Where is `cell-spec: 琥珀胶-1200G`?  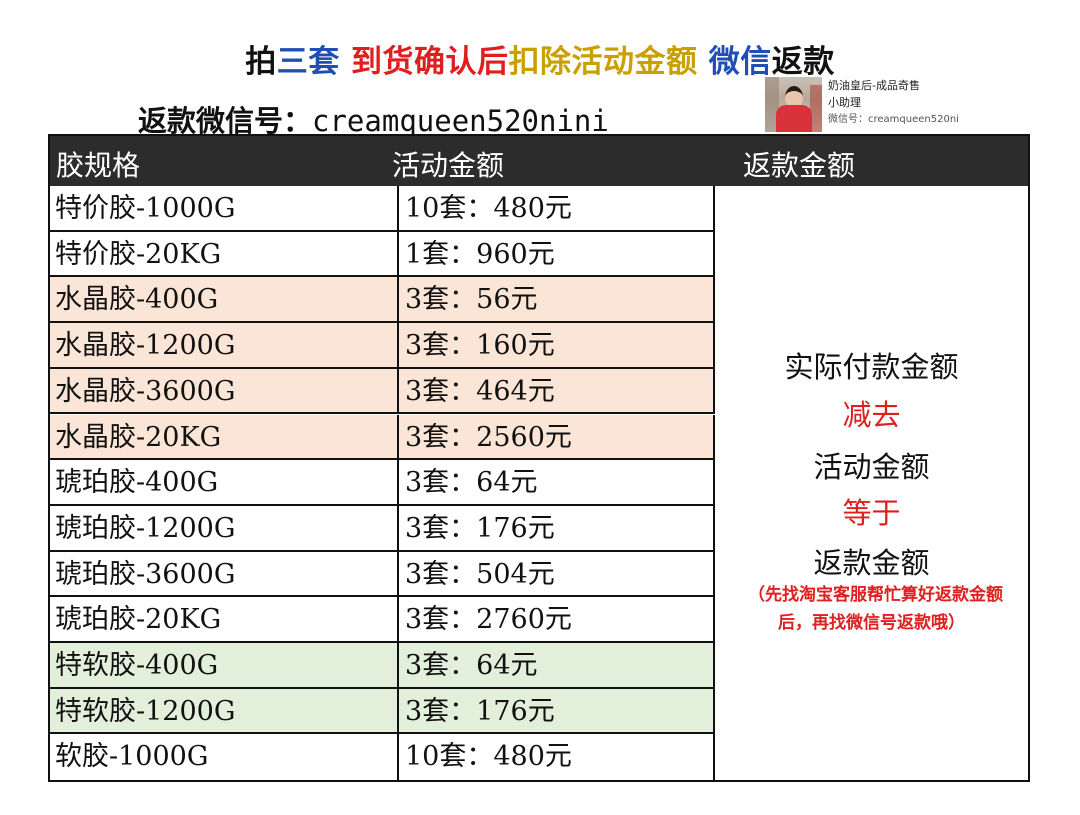 cell-spec: 琥珀胶-1200G is located at coordinates (224, 528).